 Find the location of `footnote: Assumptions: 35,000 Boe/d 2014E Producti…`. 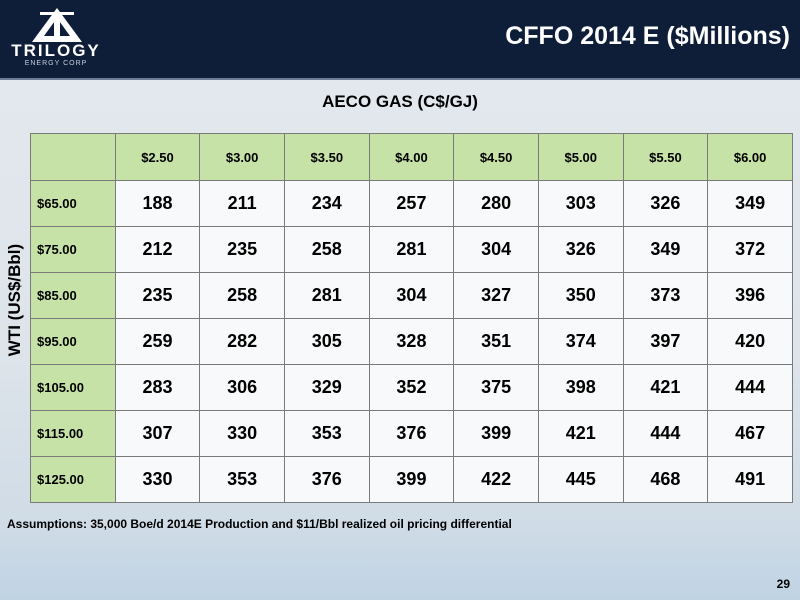

footnote: Assumptions: 35,000 Boe/d 2014E Producti… is located at coordinates (259, 524).